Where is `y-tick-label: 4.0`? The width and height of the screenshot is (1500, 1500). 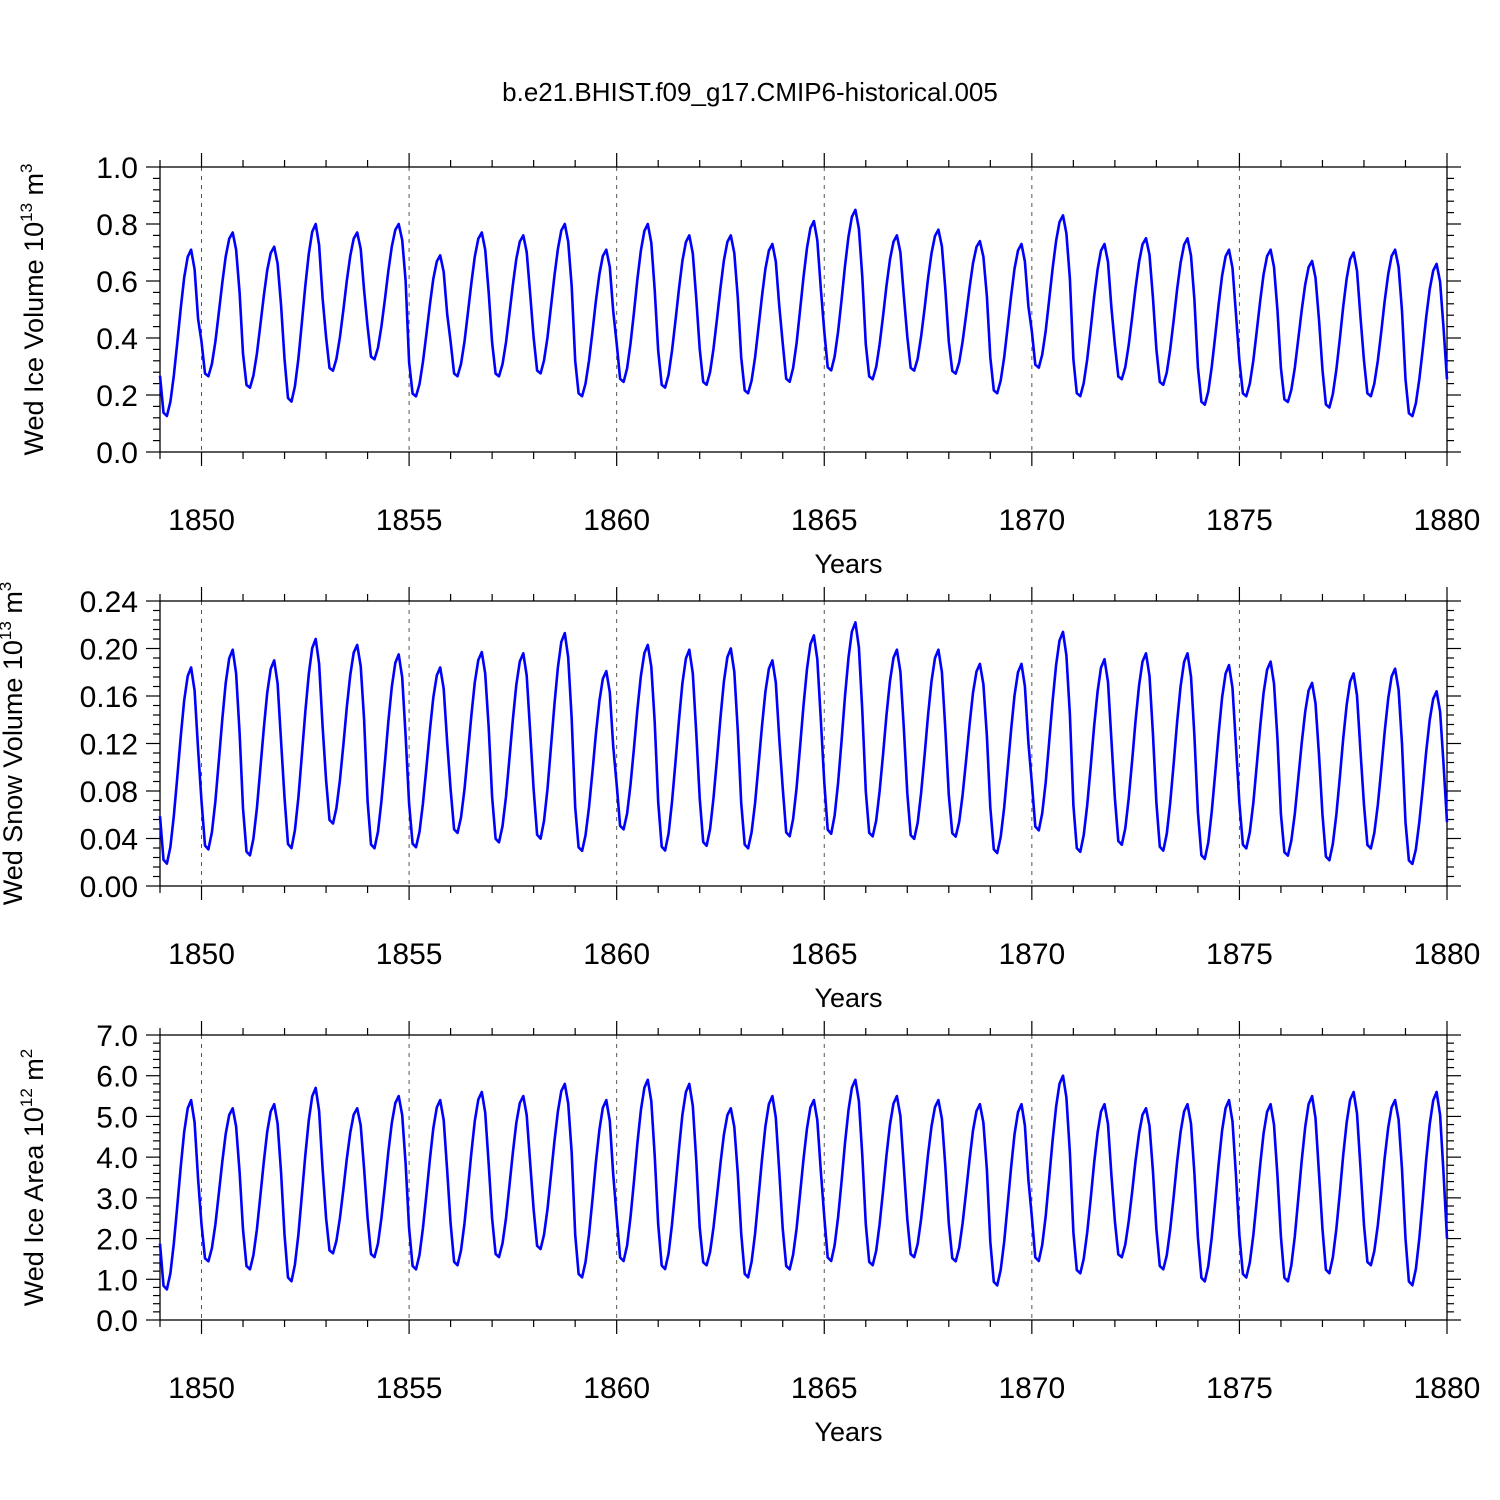 y-tick-label: 4.0 is located at coordinates (117, 1158).